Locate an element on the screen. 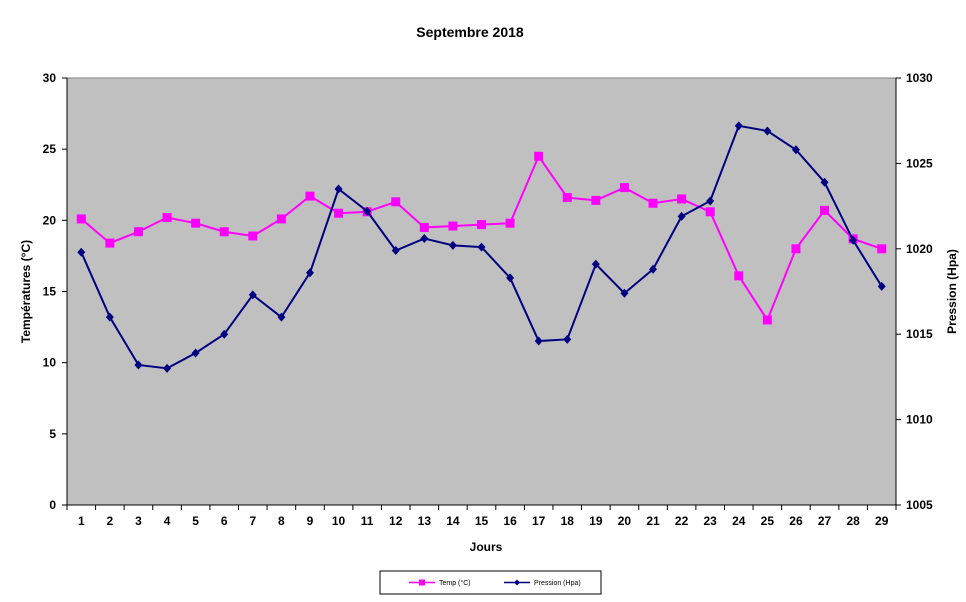 This screenshot has width=966, height=602. x-tick-label: 25 is located at coordinates (768, 521).